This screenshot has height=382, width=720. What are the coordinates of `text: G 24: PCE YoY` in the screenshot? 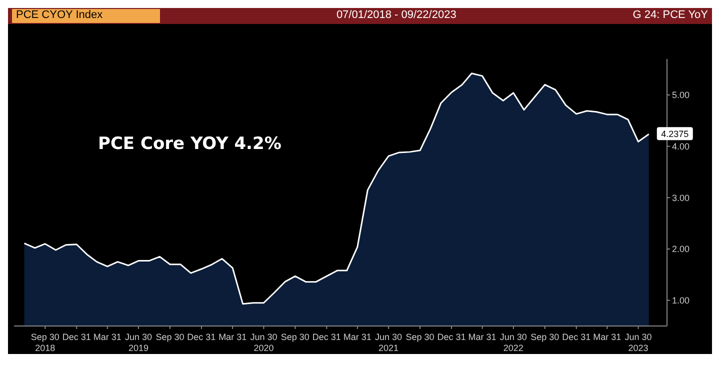 It's located at (670, 16).